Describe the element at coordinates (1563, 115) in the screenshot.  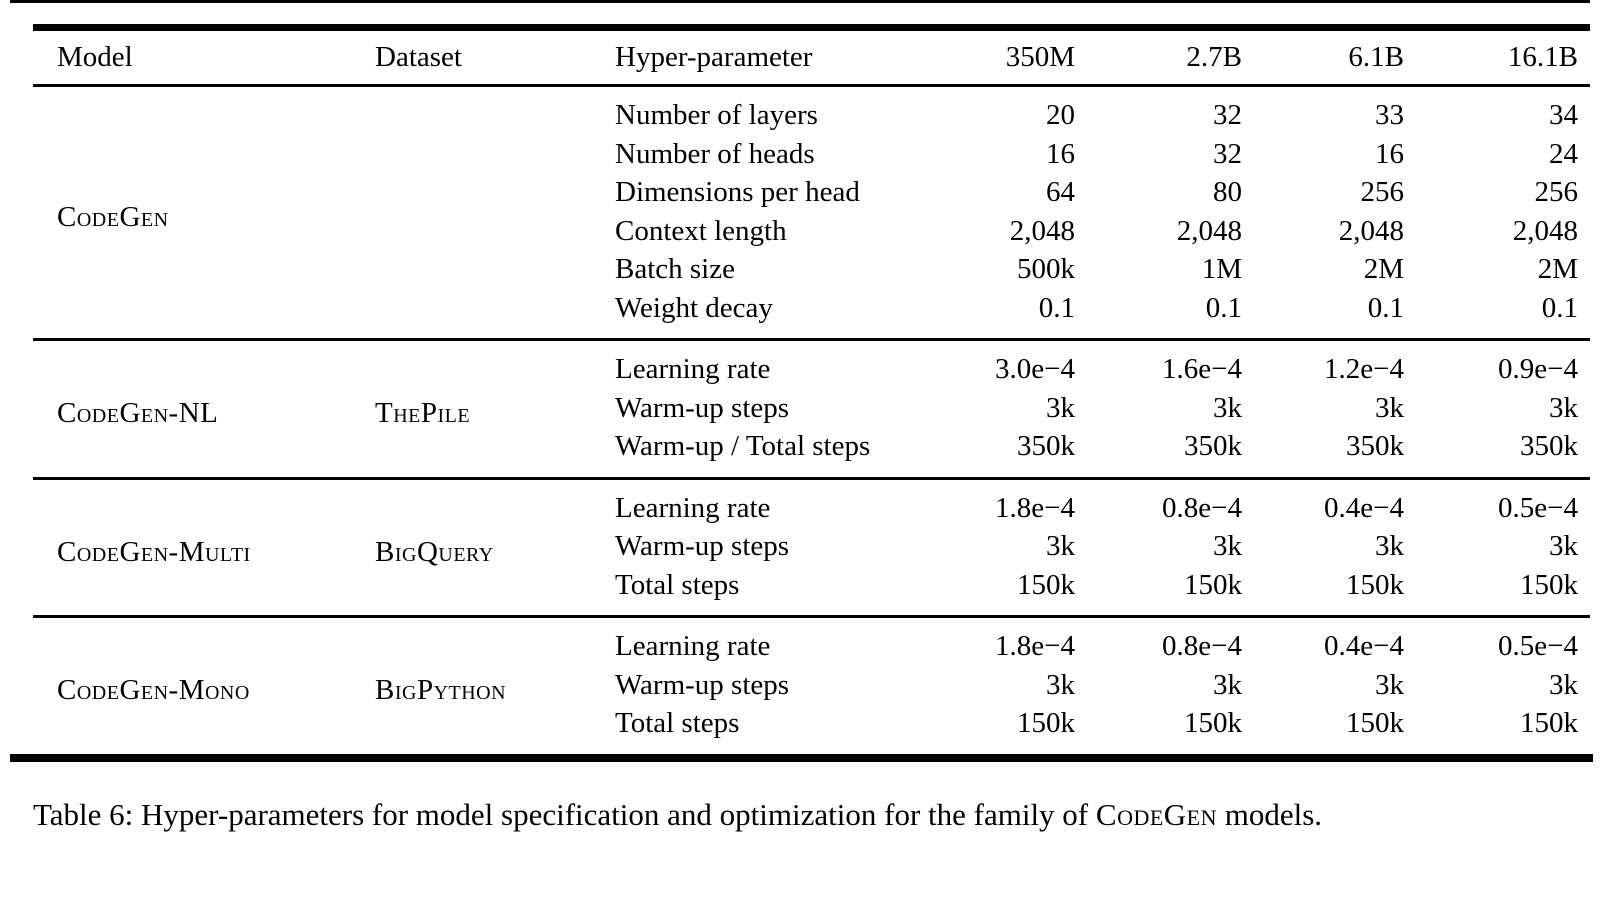
I see `value-cell: 34` at that location.